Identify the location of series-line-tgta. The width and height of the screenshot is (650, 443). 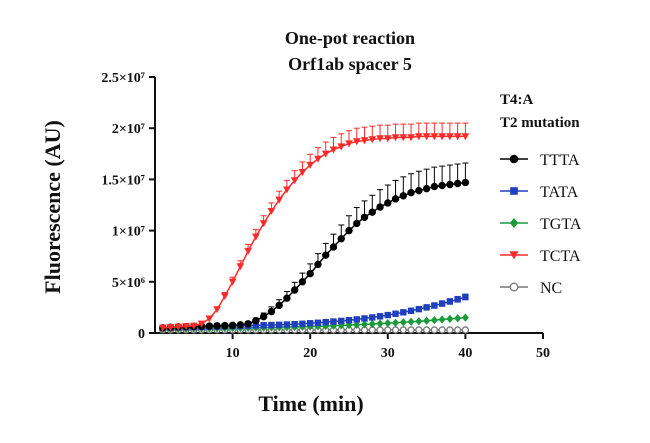
(314, 323).